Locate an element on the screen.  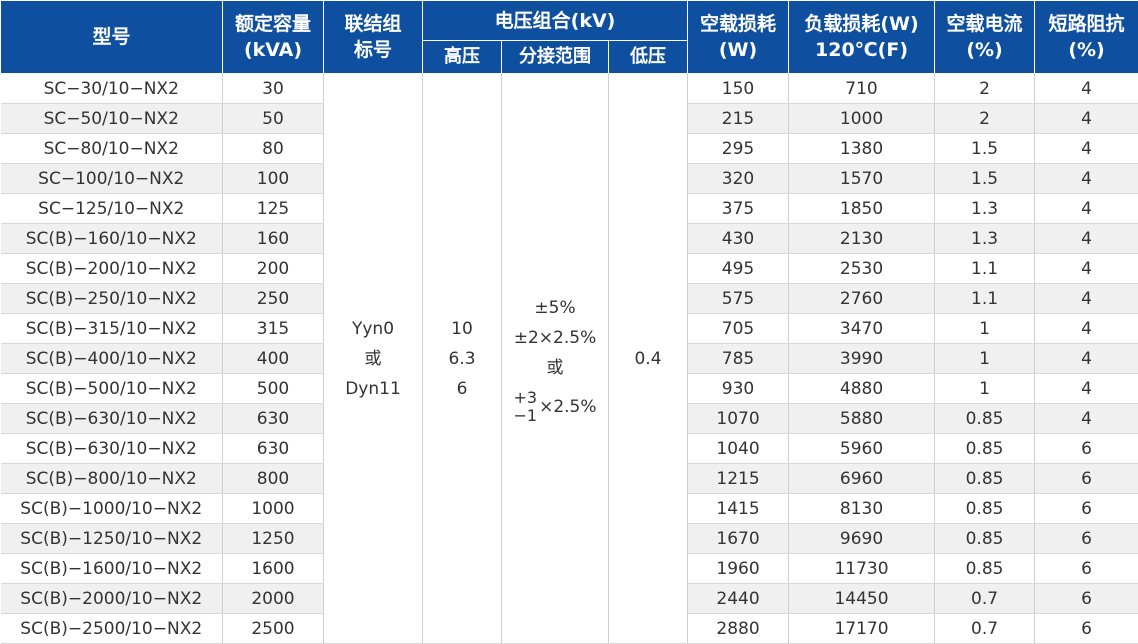
tap-line-2: ±2×2.5% is located at coordinates (555, 338).